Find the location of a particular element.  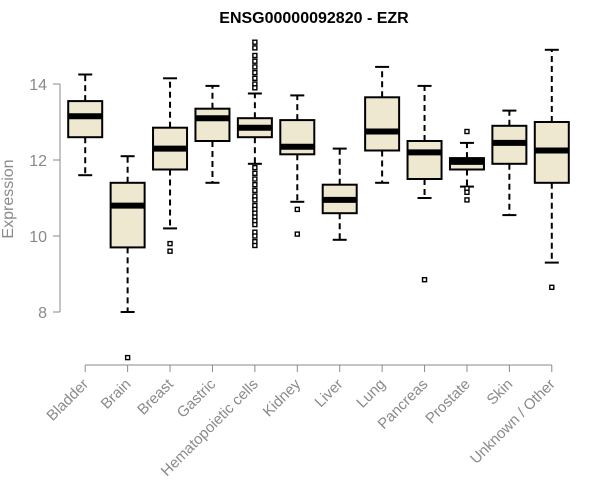

x-tick-label: Breast is located at coordinates (155, 396).